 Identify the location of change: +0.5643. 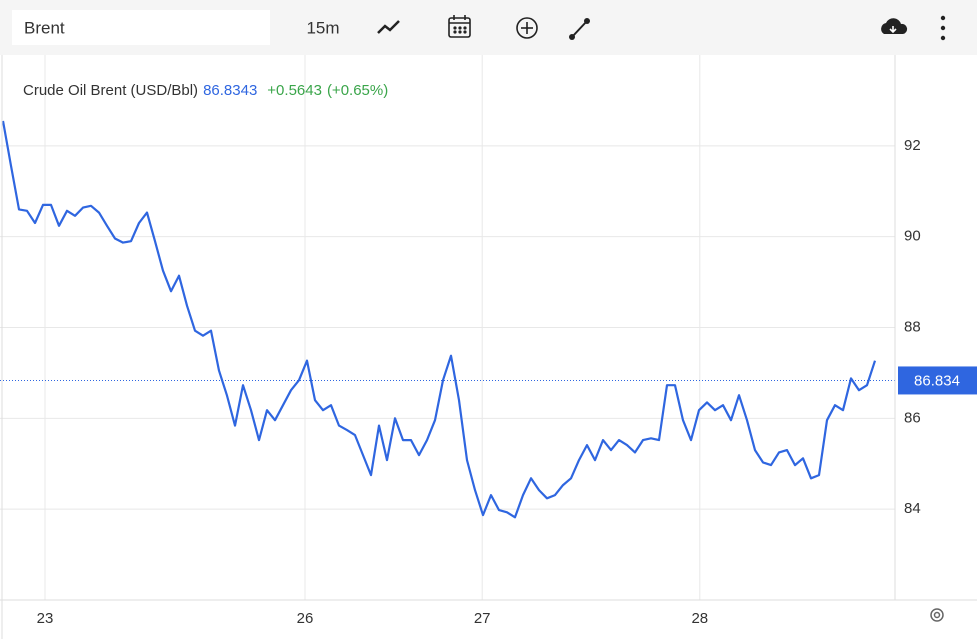
(294, 90).